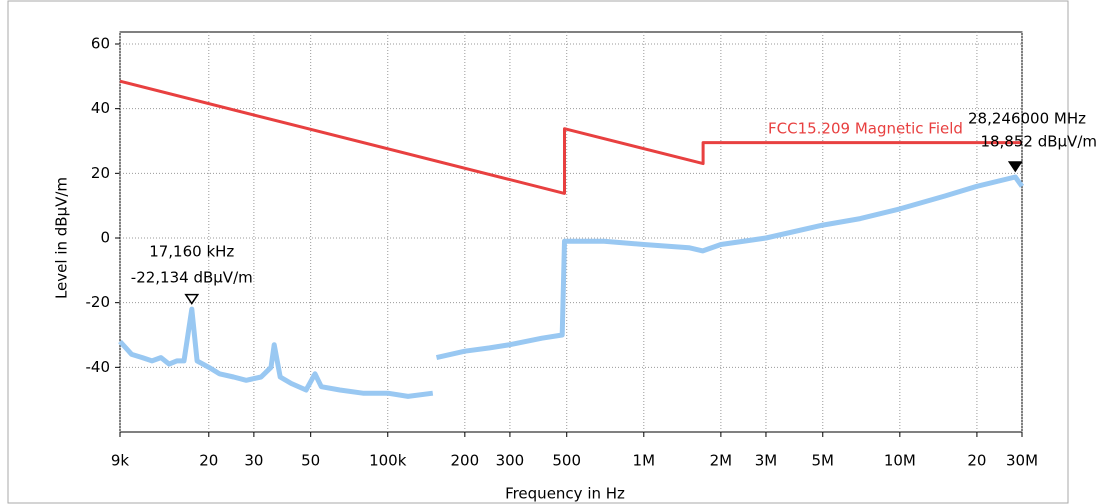 Image resolution: width=1107 pixels, height=504 pixels. Describe the element at coordinates (100, 108) in the screenshot. I see `y-tick-label: 40` at that location.